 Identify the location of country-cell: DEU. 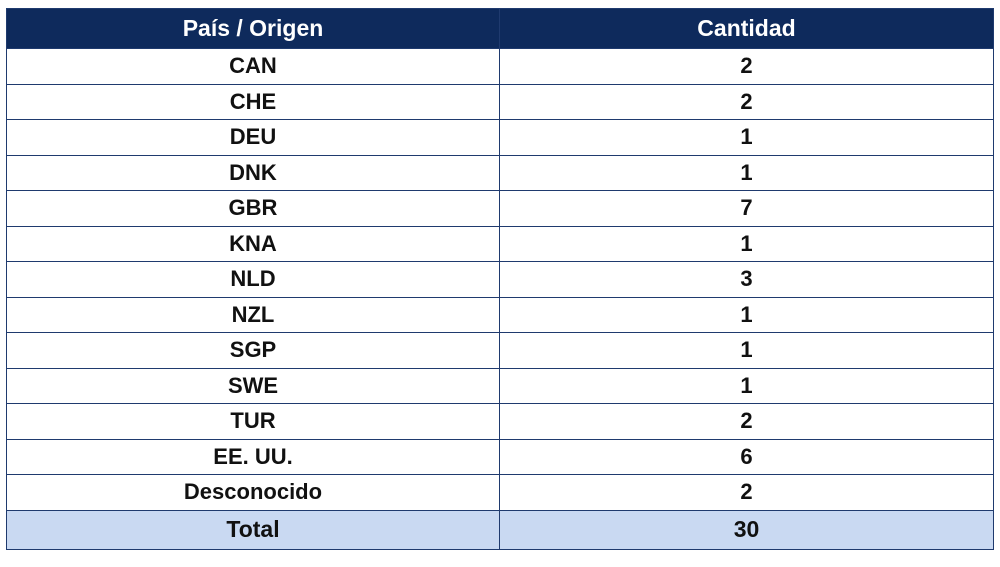
(253, 137).